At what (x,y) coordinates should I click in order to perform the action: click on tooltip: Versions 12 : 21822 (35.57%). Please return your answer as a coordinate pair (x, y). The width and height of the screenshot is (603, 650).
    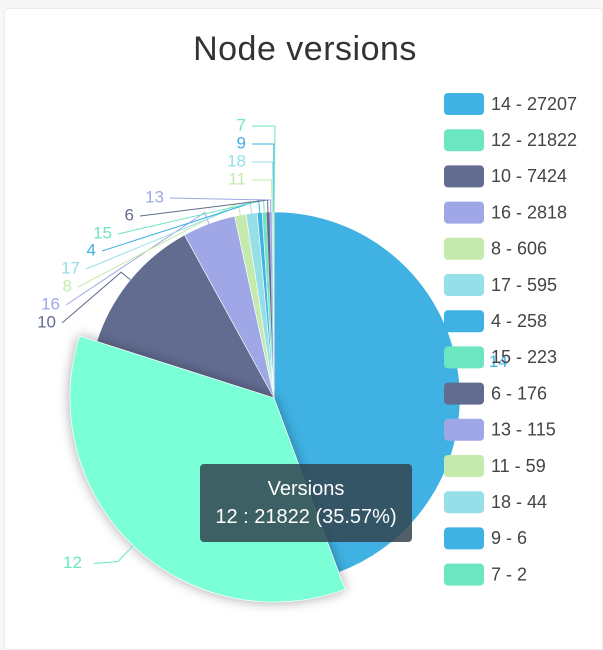
    Looking at the image, I should click on (306, 503).